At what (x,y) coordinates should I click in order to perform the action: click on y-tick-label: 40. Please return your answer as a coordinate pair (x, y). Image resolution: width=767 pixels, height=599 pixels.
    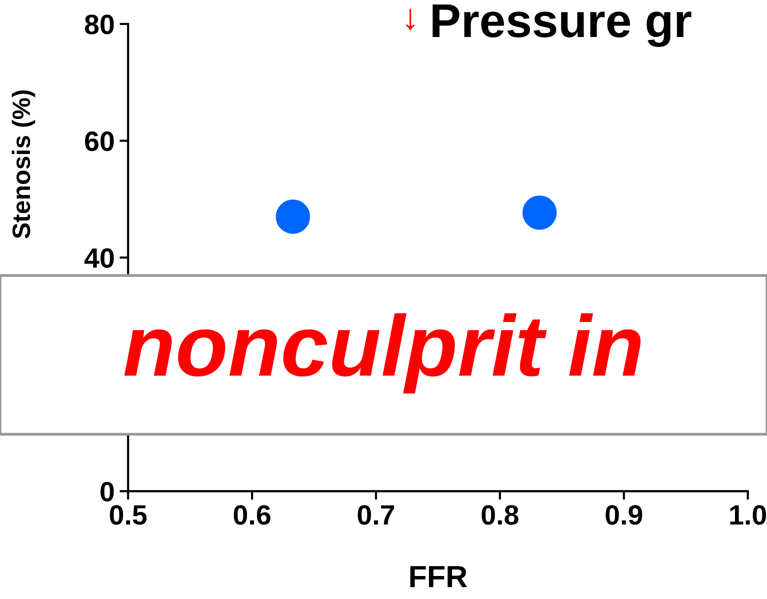
    Looking at the image, I should click on (99, 258).